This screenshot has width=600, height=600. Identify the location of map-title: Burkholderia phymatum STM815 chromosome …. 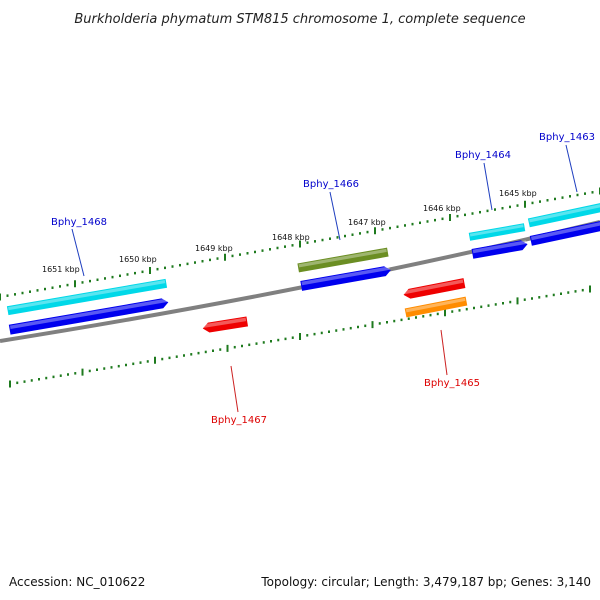
(299, 19).